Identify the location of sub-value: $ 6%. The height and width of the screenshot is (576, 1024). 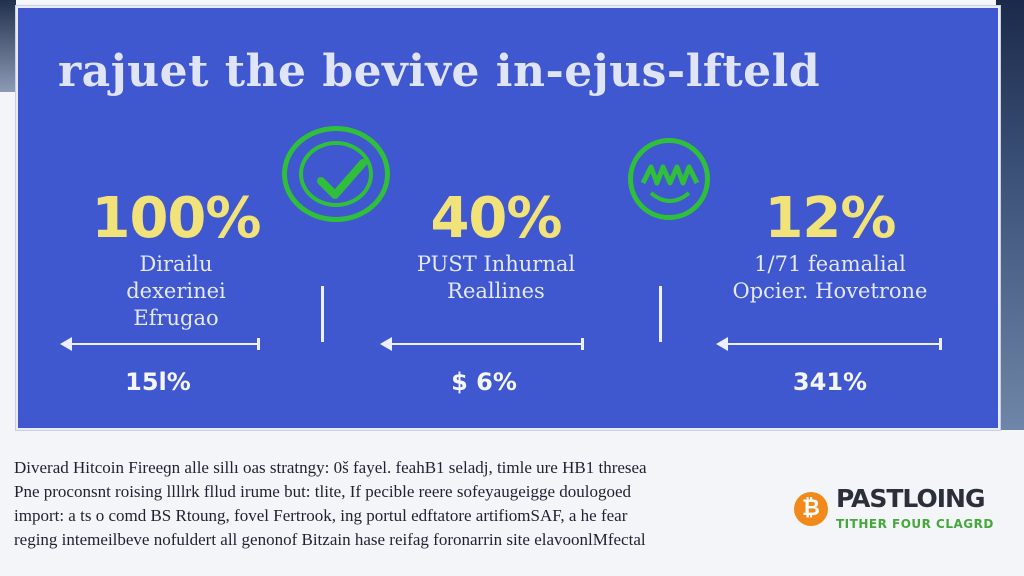
(484, 382).